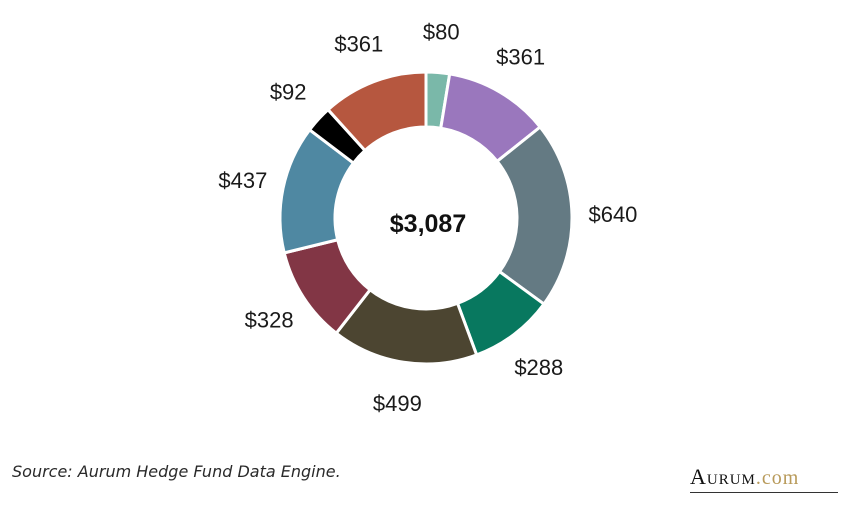  What do you see at coordinates (723, 476) in the screenshot?
I see `brand-name: Aurum` at bounding box center [723, 476].